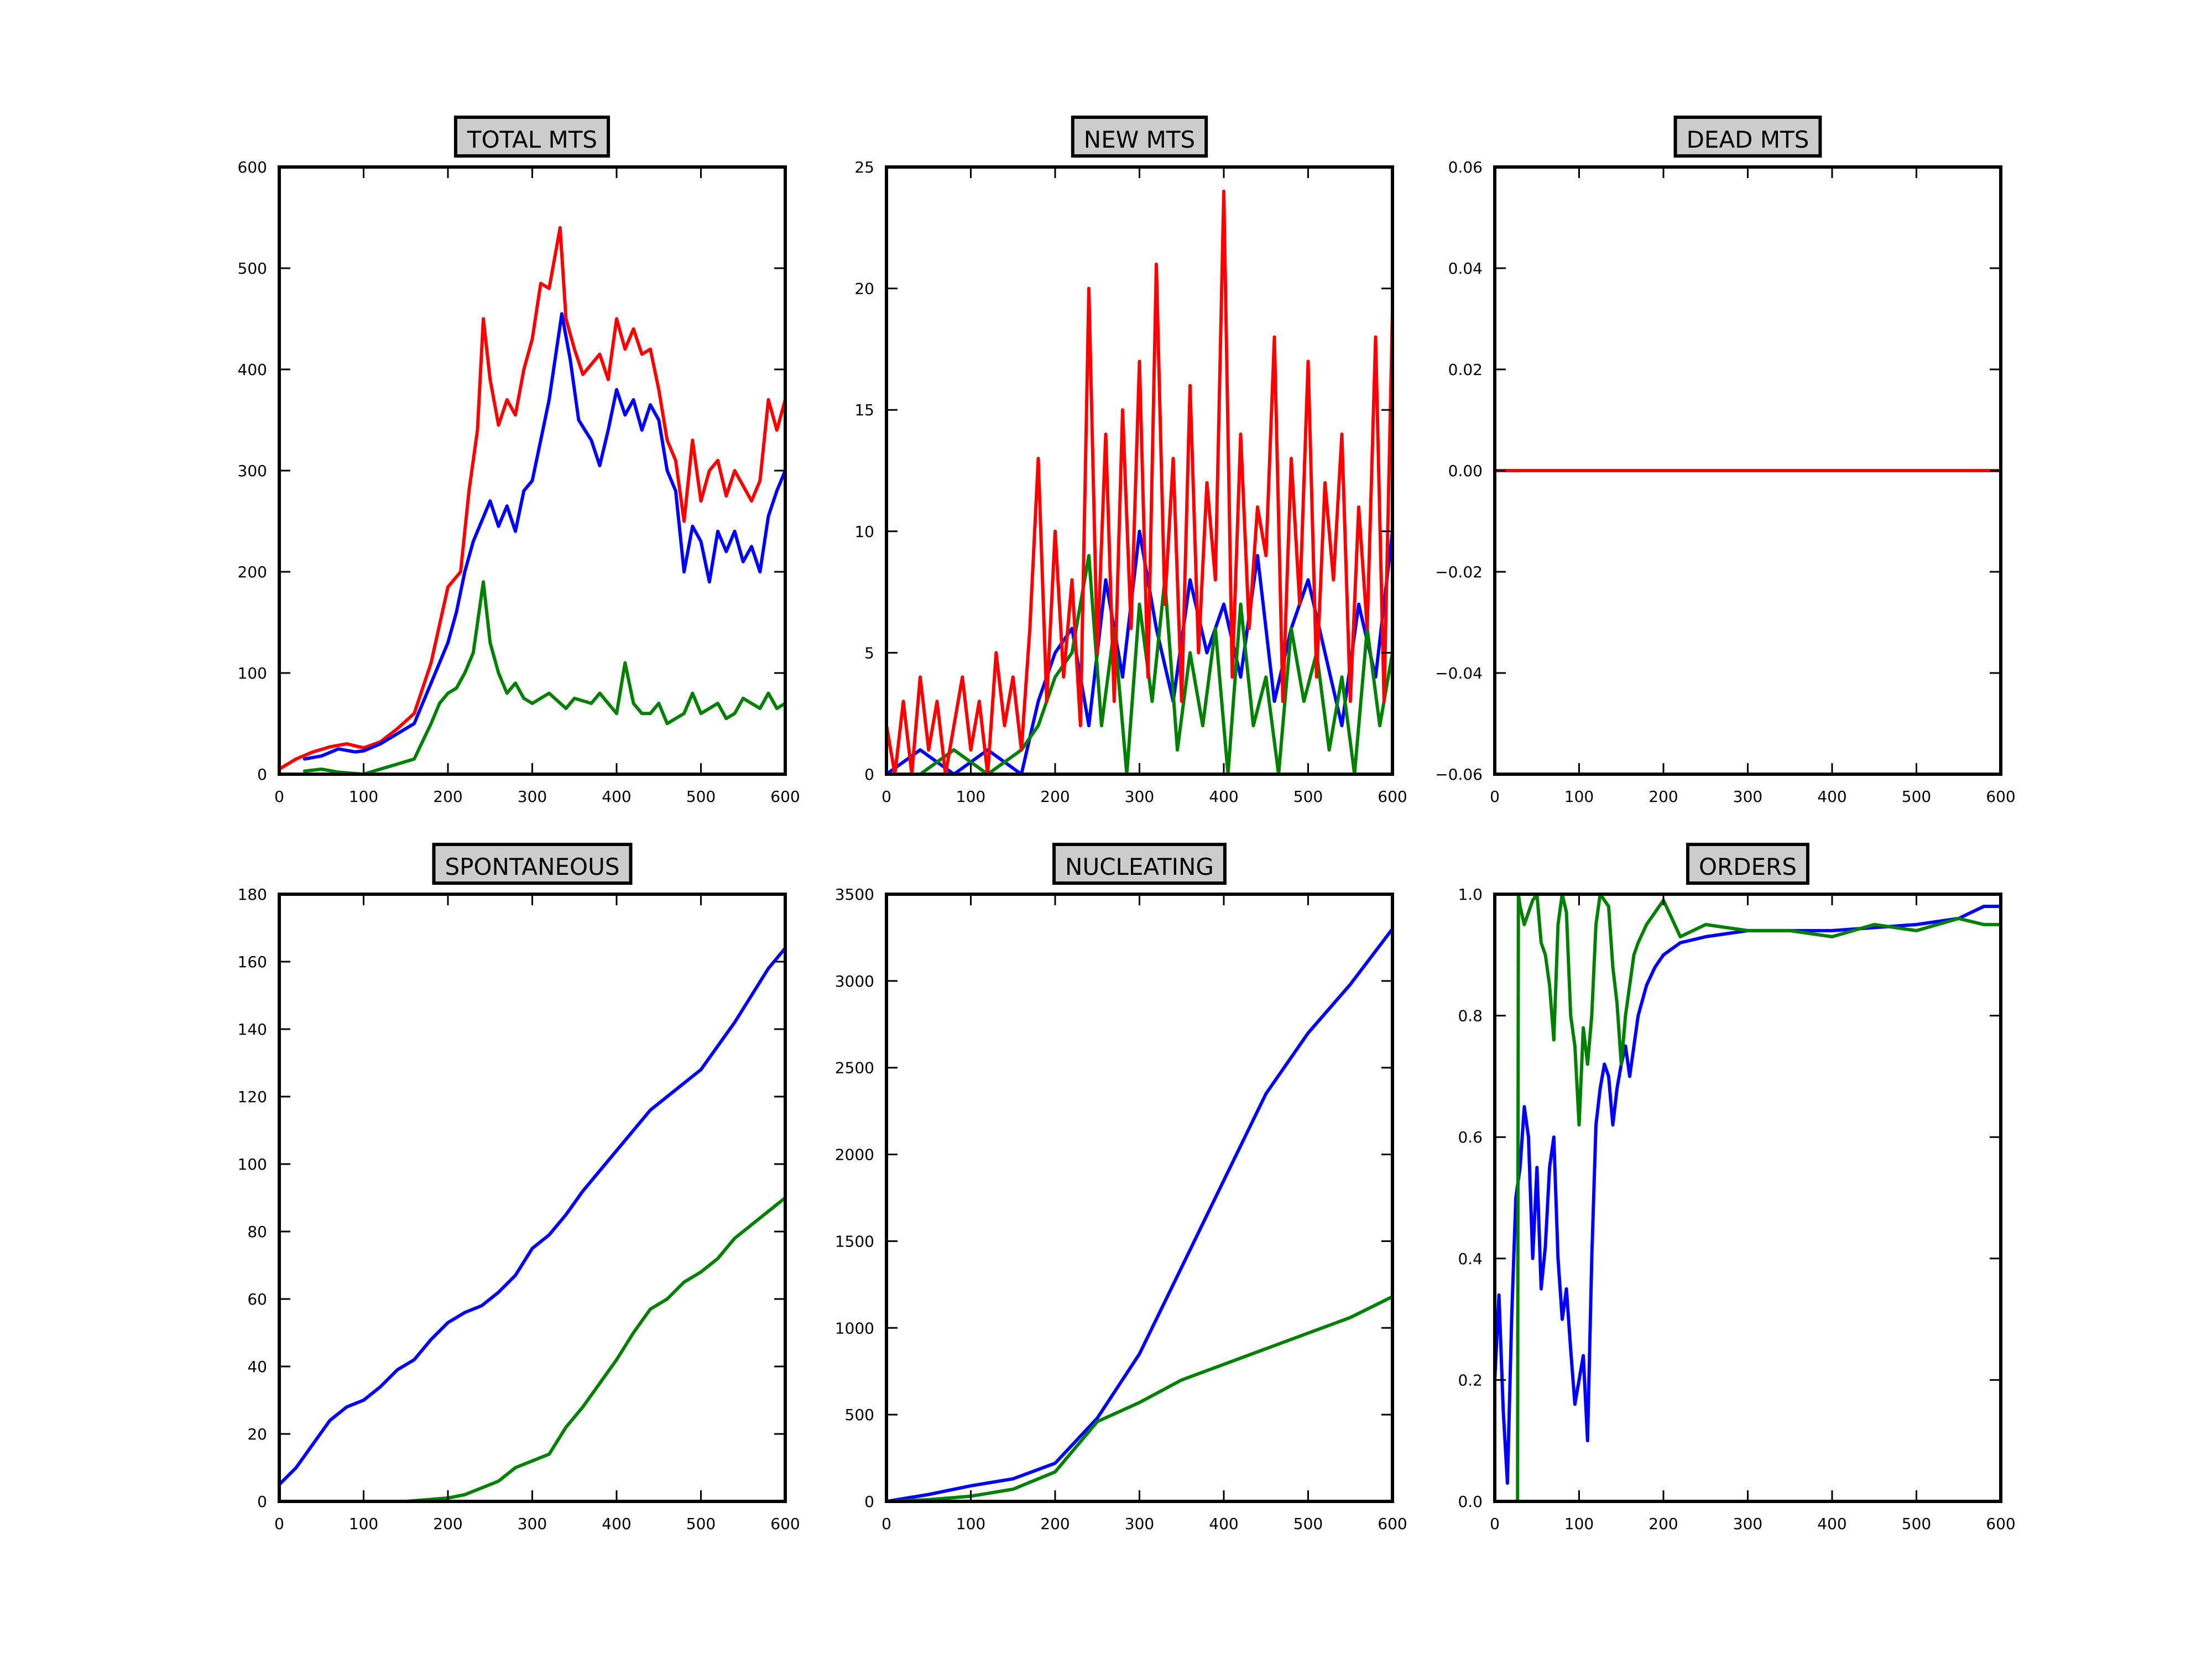 This screenshot has width=2212, height=1659. What do you see at coordinates (864, 167) in the screenshot?
I see `y-tick-label: 25` at bounding box center [864, 167].